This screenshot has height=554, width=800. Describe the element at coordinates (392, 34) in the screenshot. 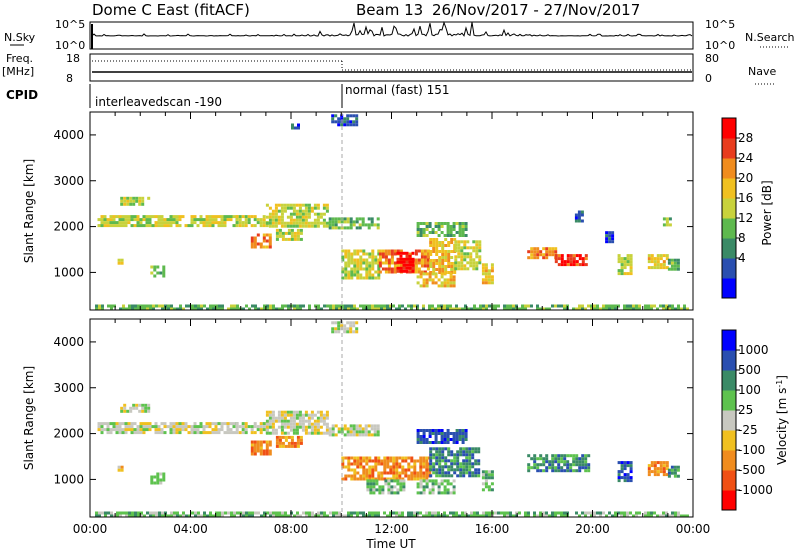

I see `nsky-trace` at that location.